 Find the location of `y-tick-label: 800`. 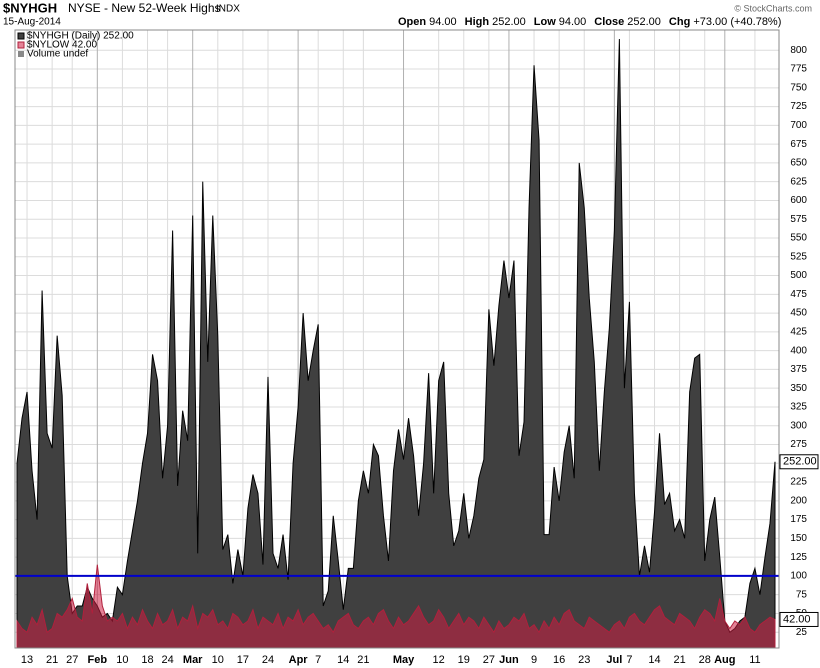

y-tick-label: 800 is located at coordinates (798, 50).